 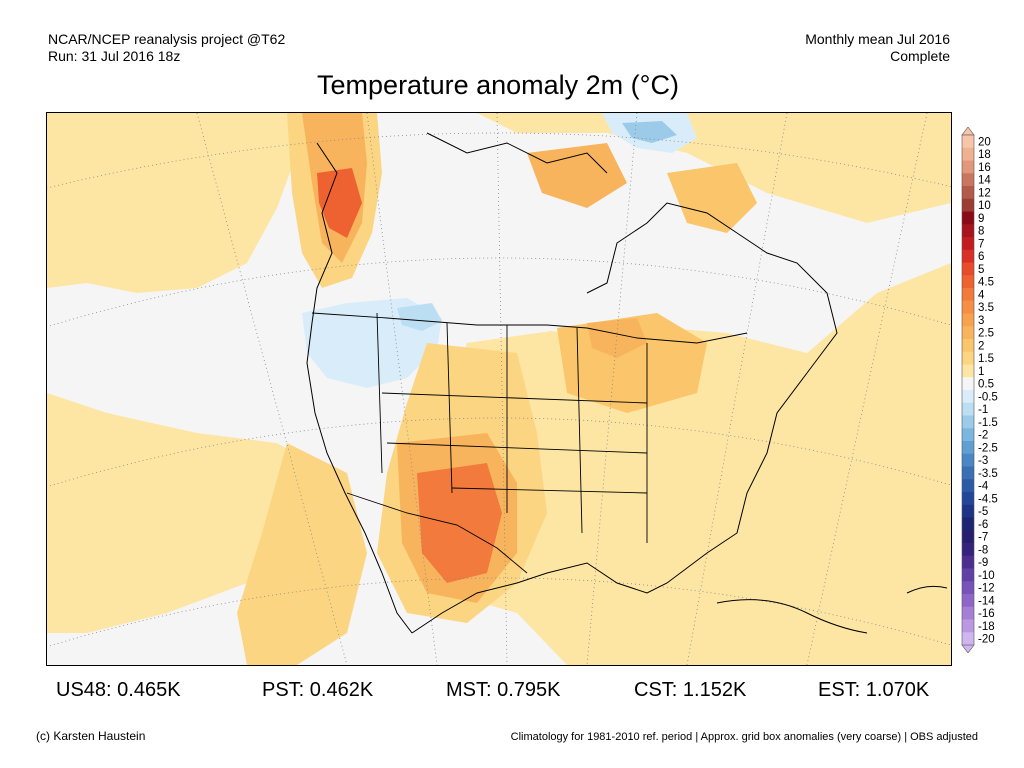 I want to click on anomaly-region-warm-arctic, so click(x=577, y=175).